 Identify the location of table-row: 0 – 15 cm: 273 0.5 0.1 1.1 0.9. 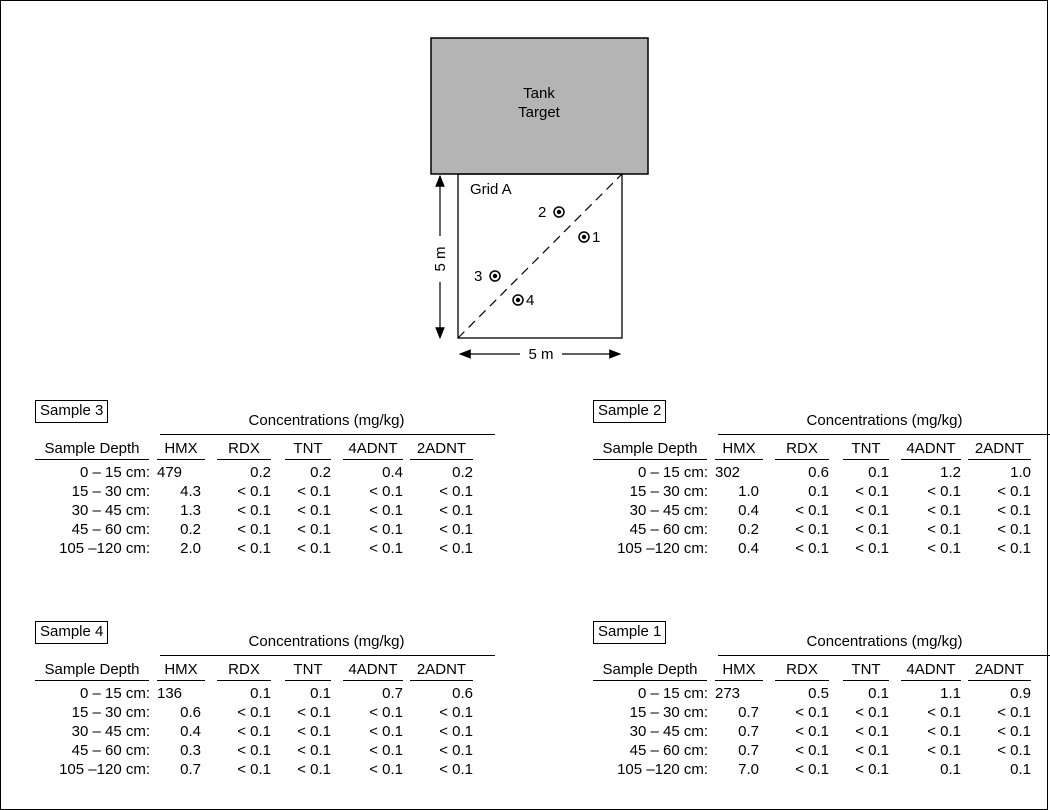
(821, 694).